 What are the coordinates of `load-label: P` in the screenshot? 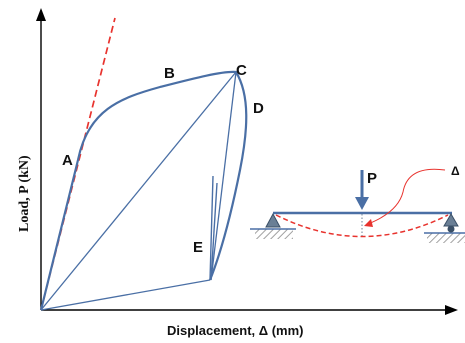 It's located at (372, 178).